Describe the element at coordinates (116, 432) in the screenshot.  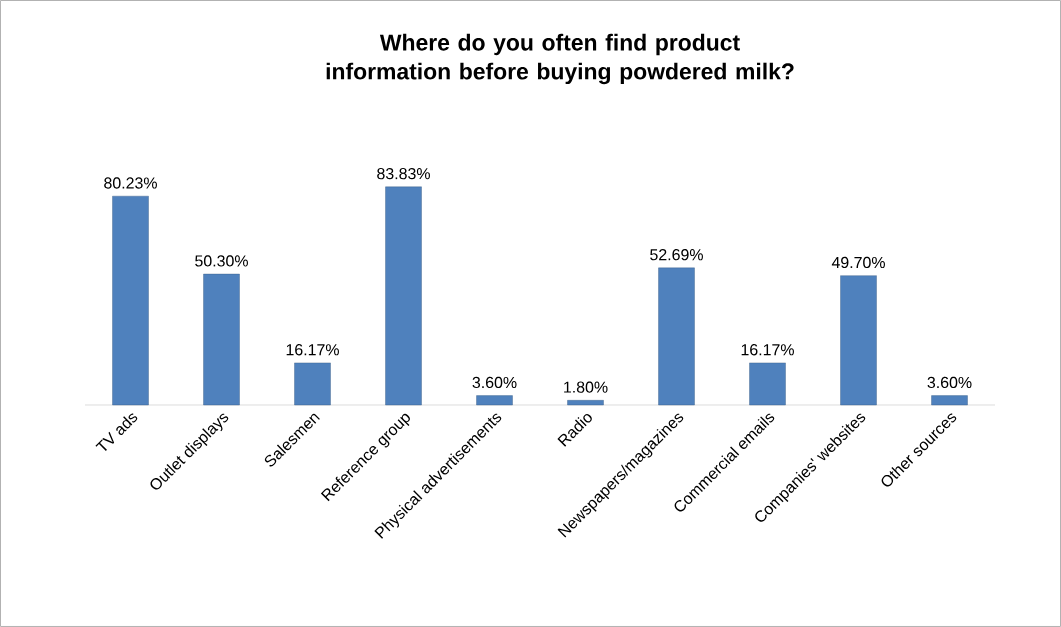
I see `x-tick-label: TV ads` at that location.